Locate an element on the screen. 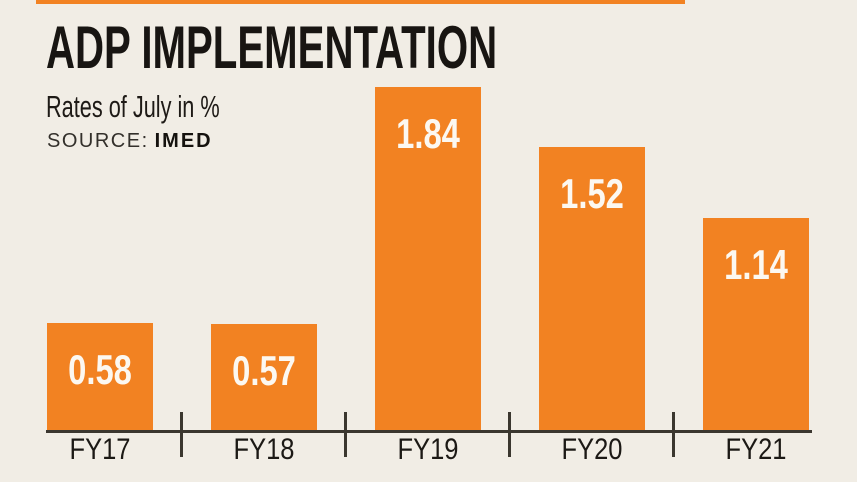  x-axis-line is located at coordinates (429, 431).